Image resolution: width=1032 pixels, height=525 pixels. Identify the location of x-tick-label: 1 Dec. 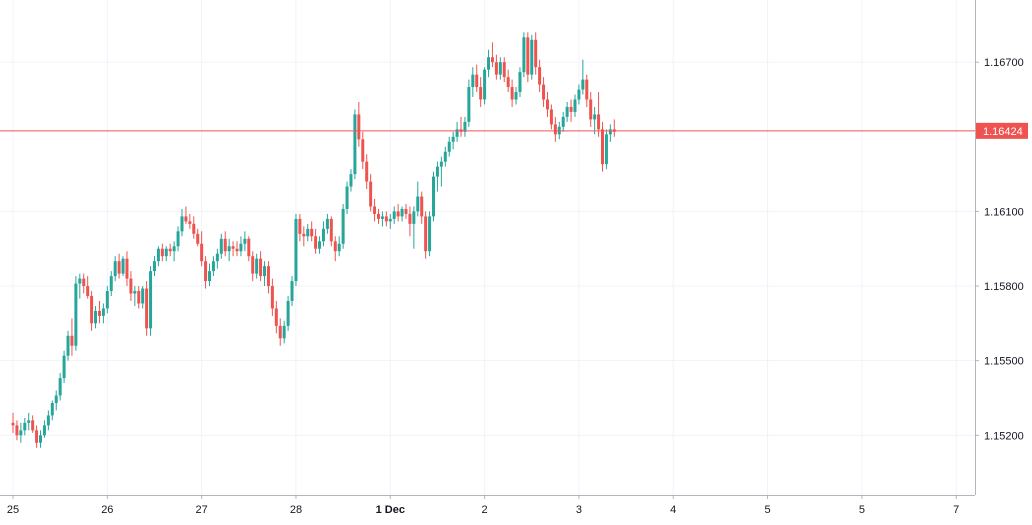
(390, 510).